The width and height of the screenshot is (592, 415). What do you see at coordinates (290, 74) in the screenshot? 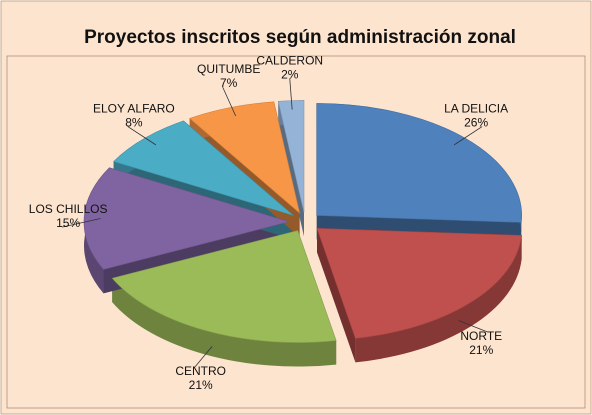
I see `slice-value-label: 2%` at bounding box center [290, 74].